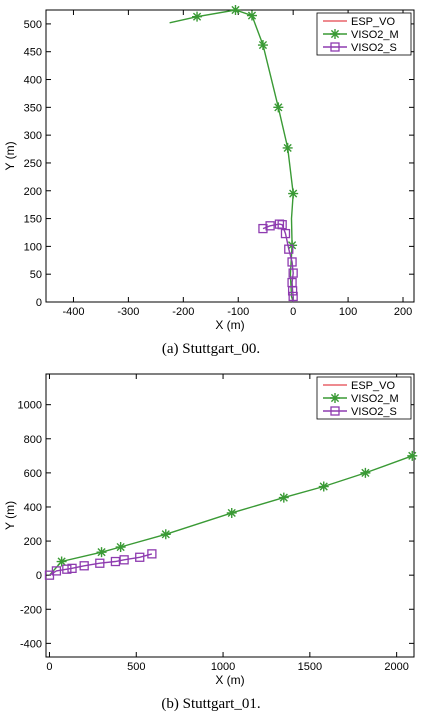 The height and width of the screenshot is (720, 422). Describe the element at coordinates (73, 312) in the screenshot. I see `x-tick-label: -400` at that location.